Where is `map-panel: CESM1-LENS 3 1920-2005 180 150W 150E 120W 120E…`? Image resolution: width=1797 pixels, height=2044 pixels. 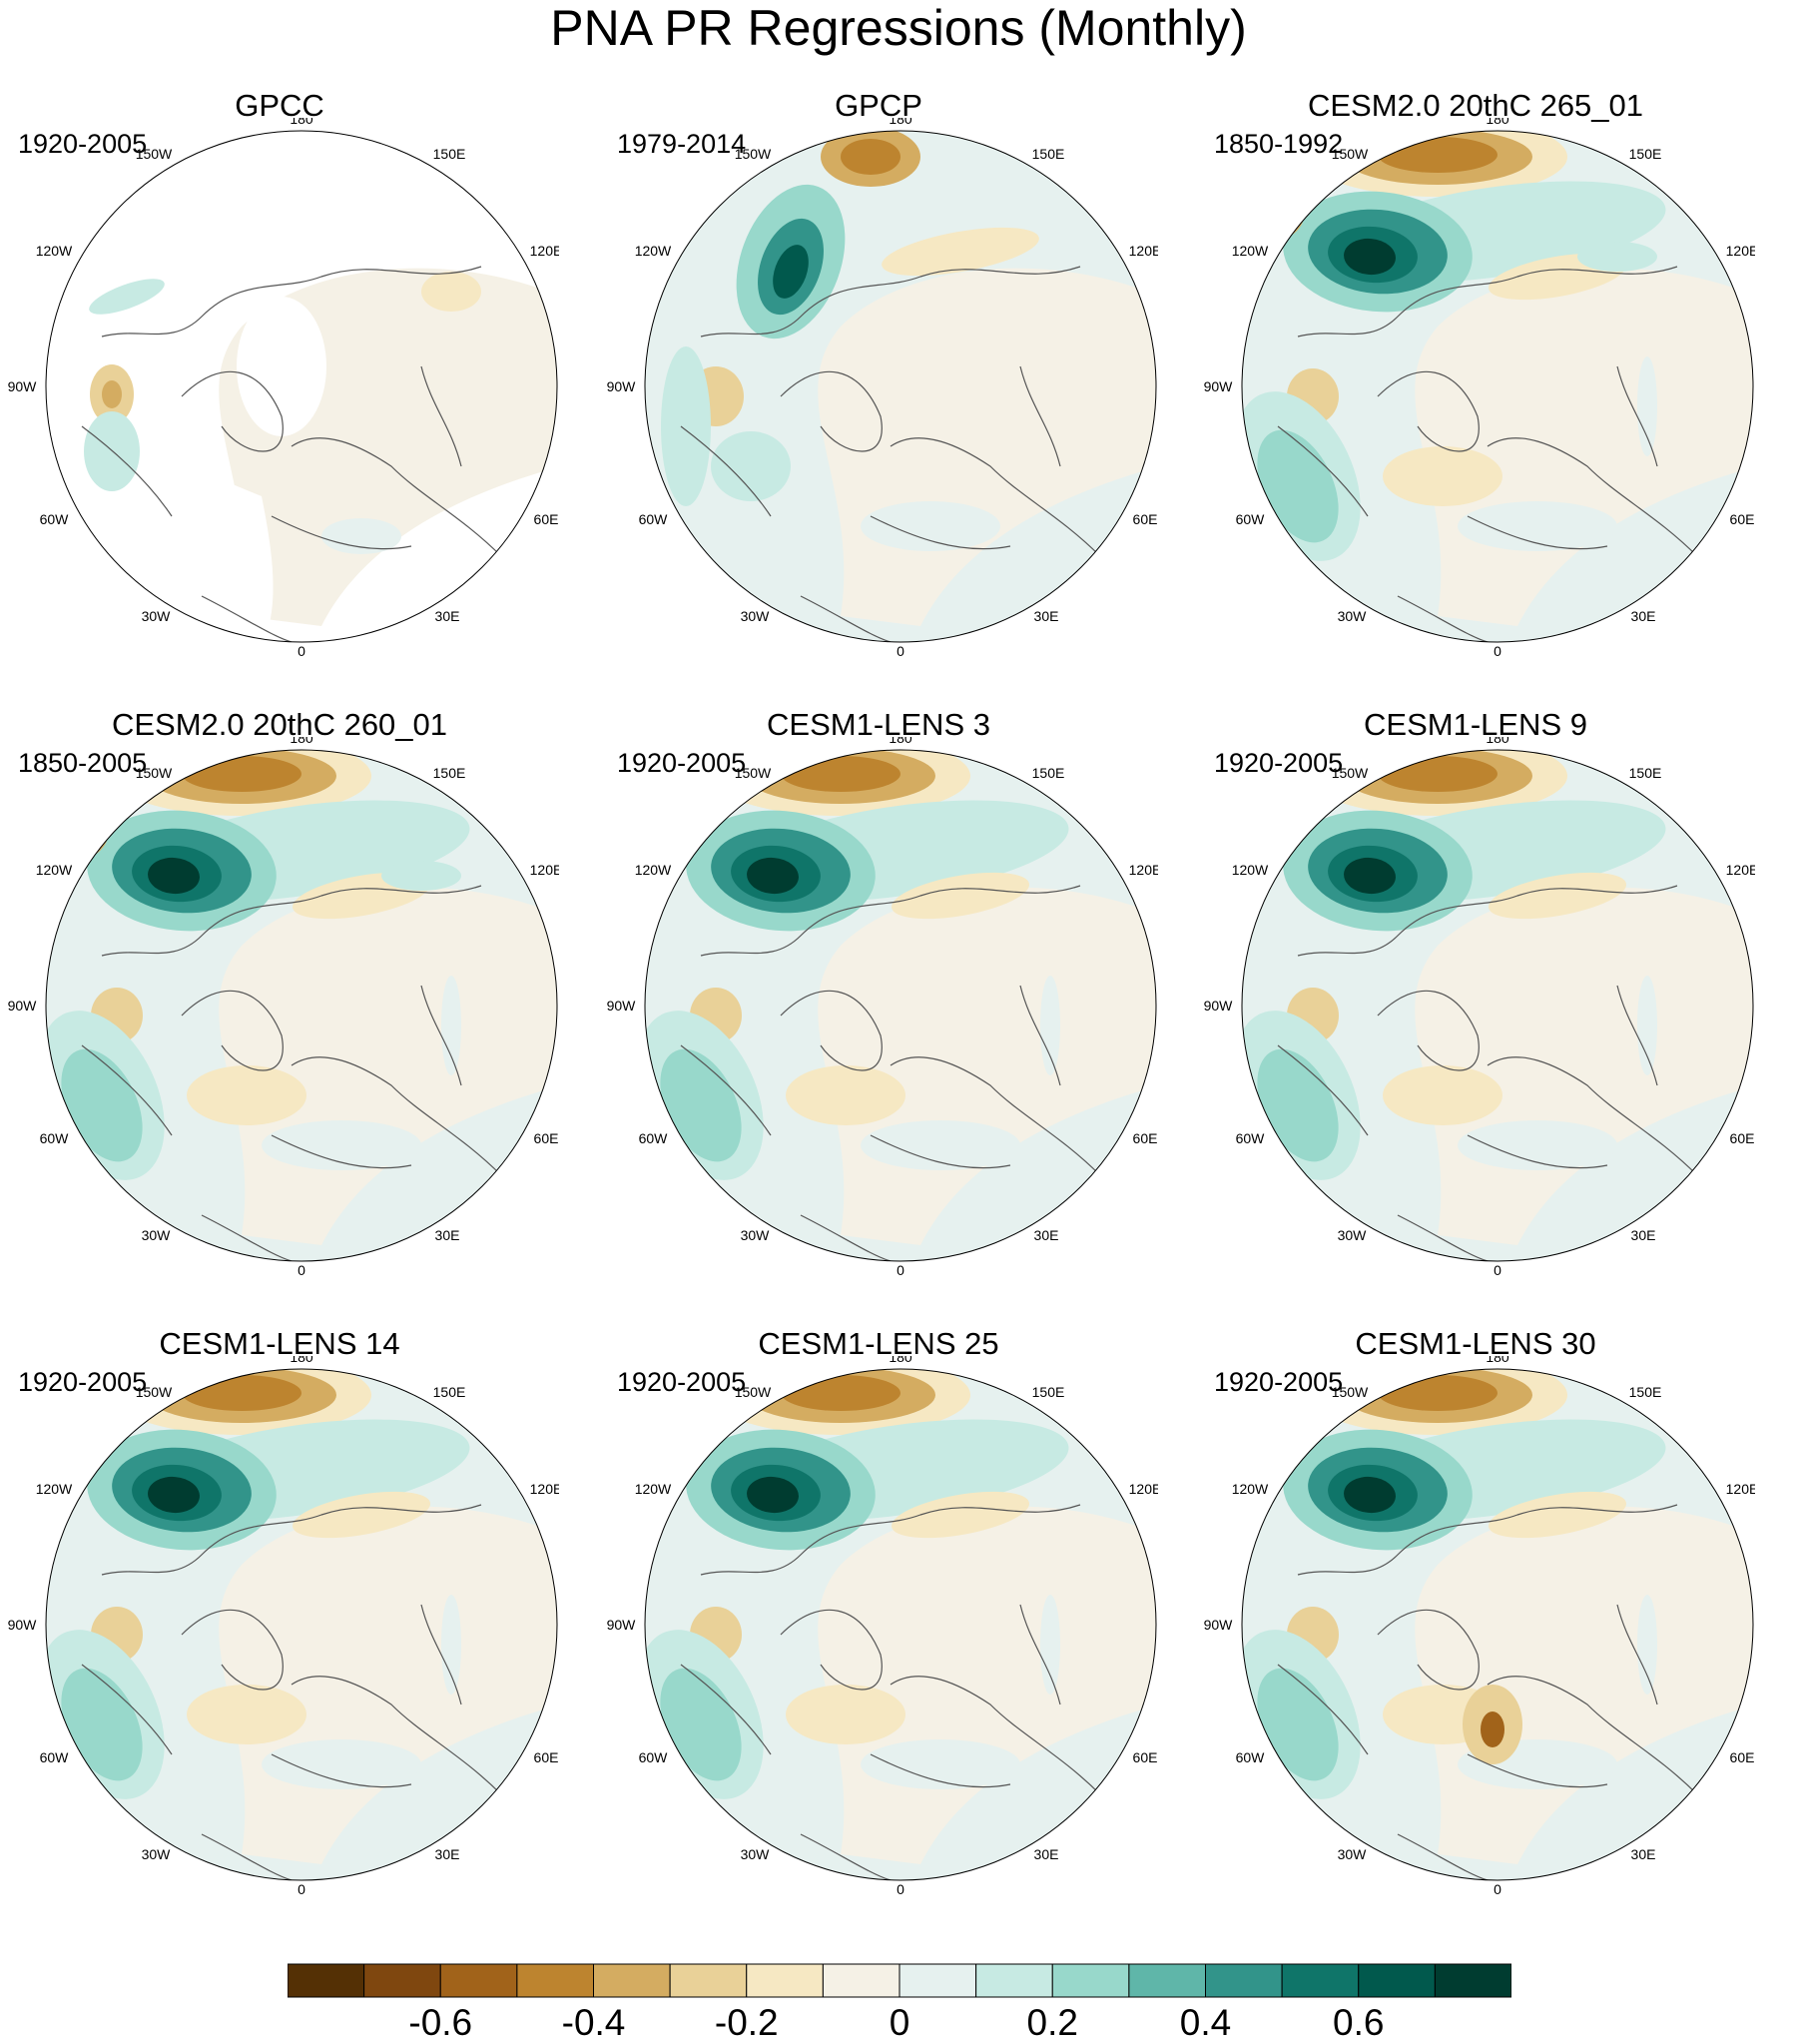
map-panel: CESM1-LENS 3 1920-2005 180 150W 150E 120W 120E… is located at coordinates (878, 1016).